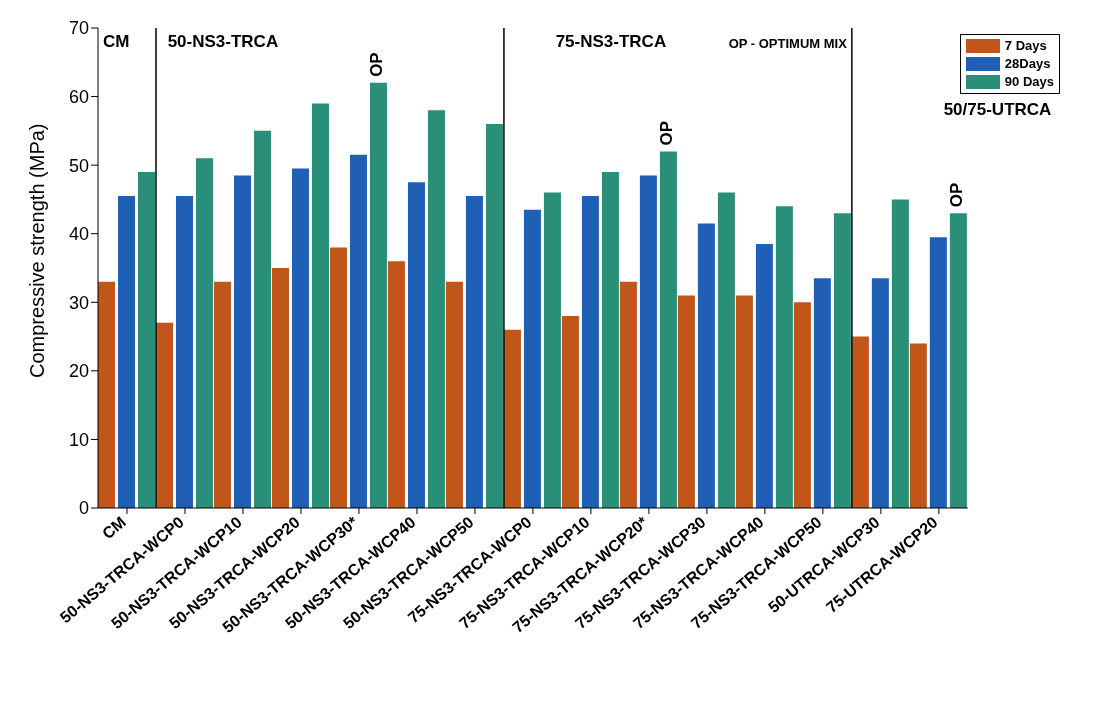  Describe the element at coordinates (611, 42) in the screenshot. I see `annotation: 75-NS3-TRCA` at that location.